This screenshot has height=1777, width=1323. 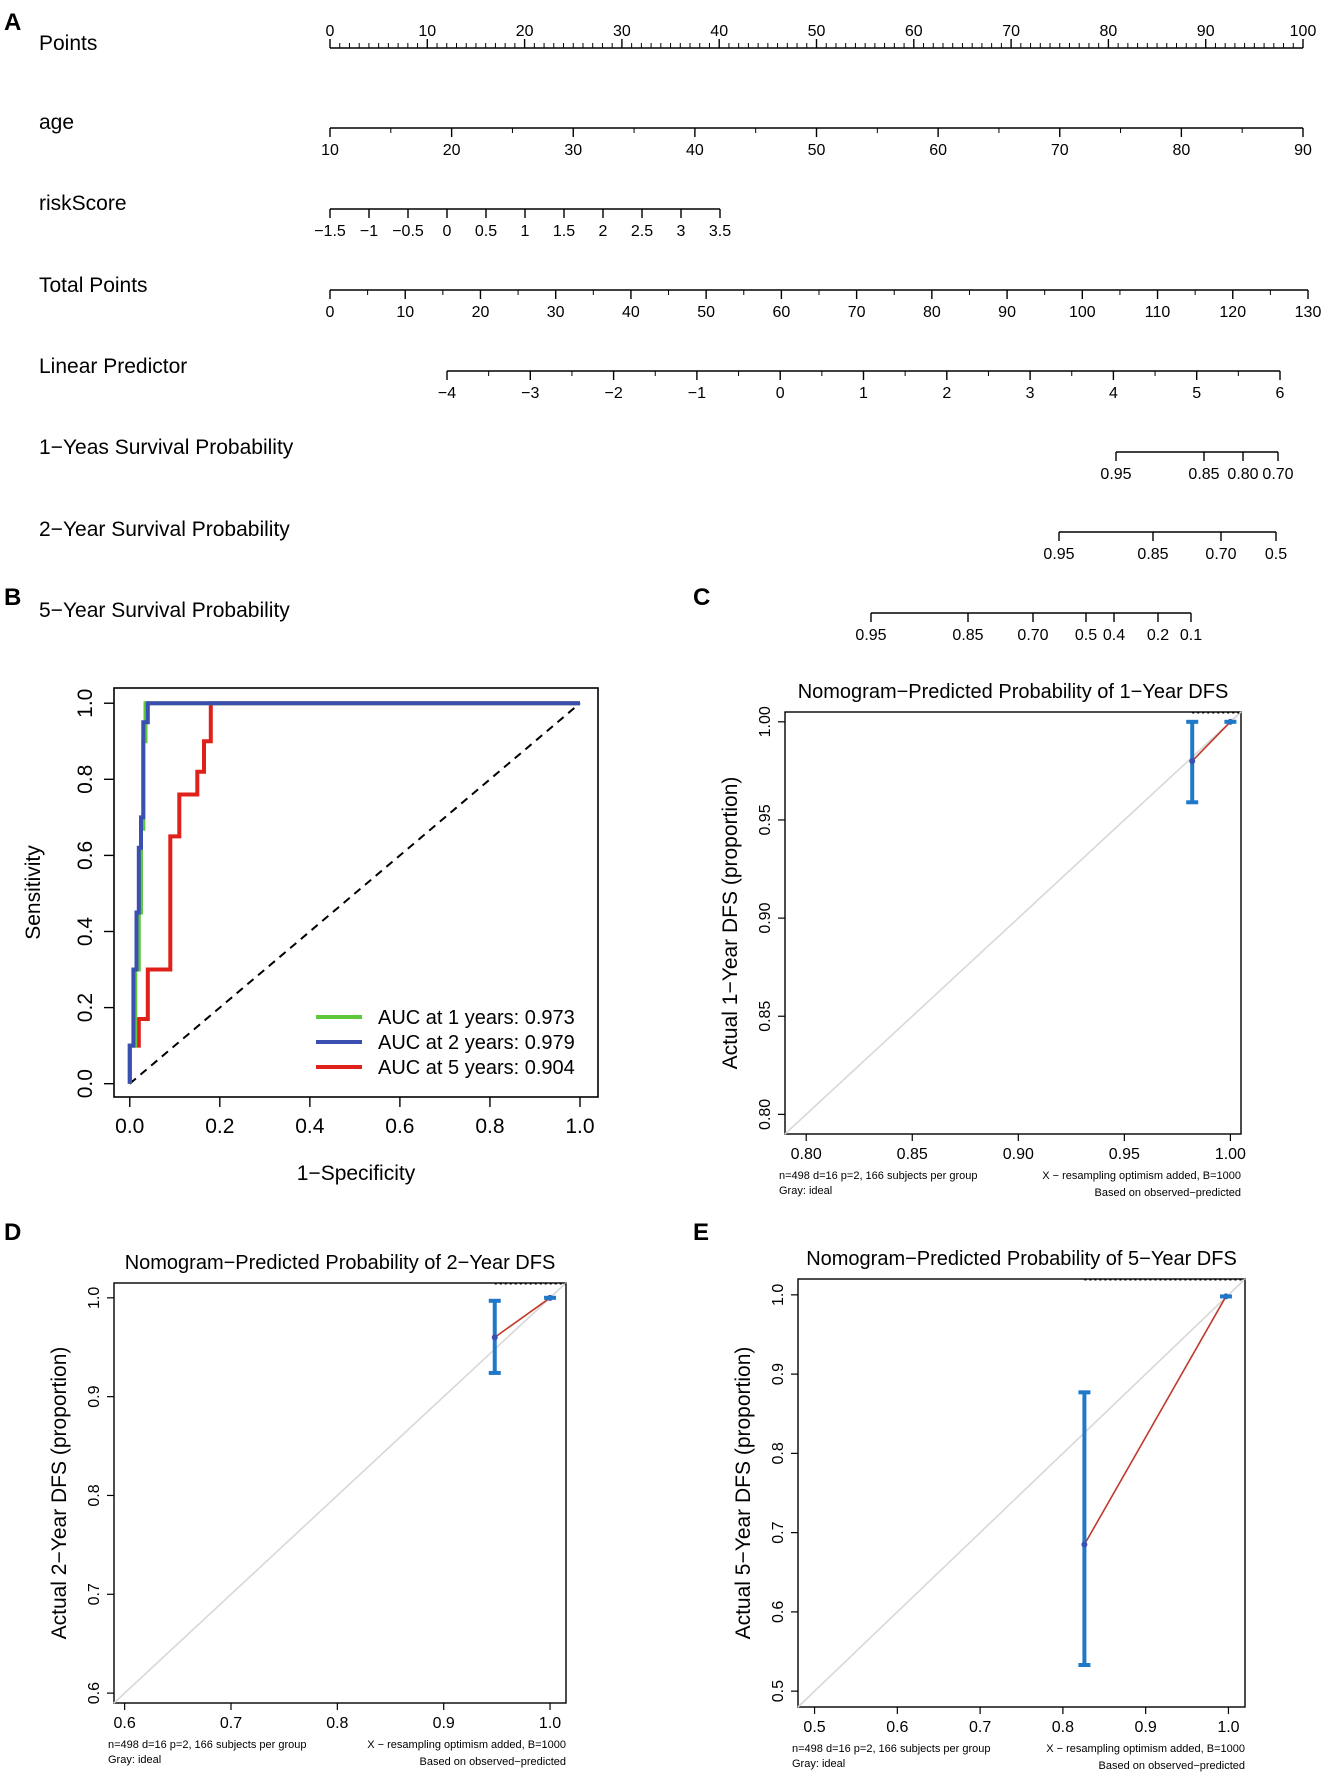 What do you see at coordinates (1158, 635) in the screenshot?
I see `tick-label: 0.2` at bounding box center [1158, 635].